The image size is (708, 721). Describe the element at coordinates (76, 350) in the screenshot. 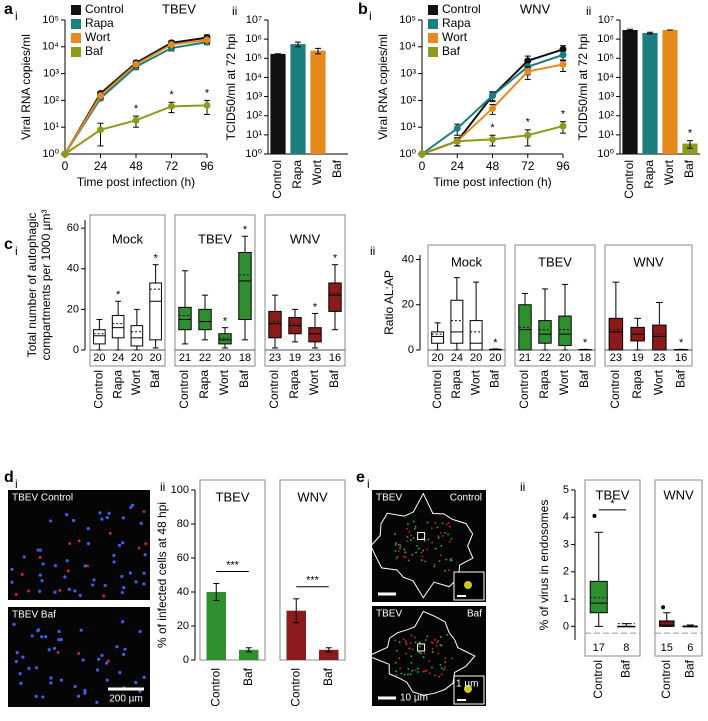

I see `y-tick-label: 0` at that location.